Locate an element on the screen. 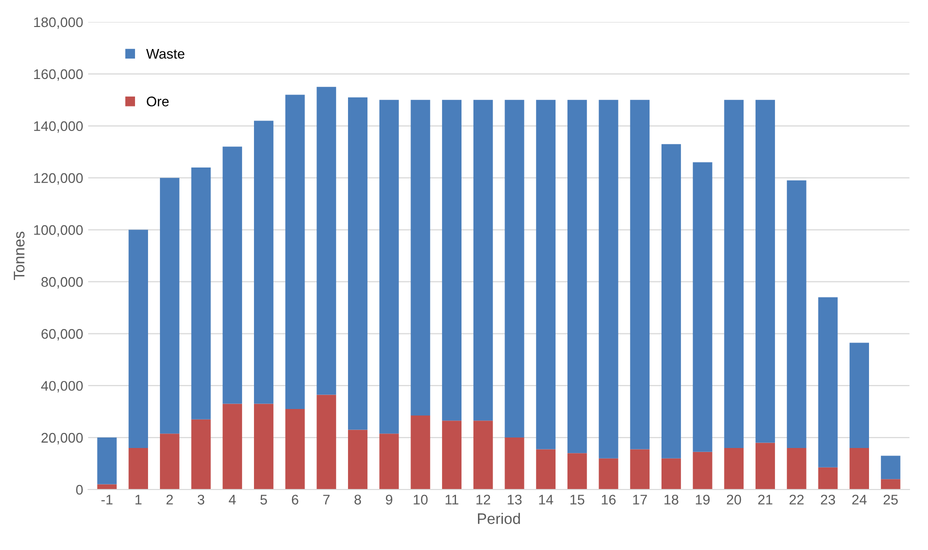 The image size is (928, 550). legend-label: Ore is located at coordinates (157, 101).